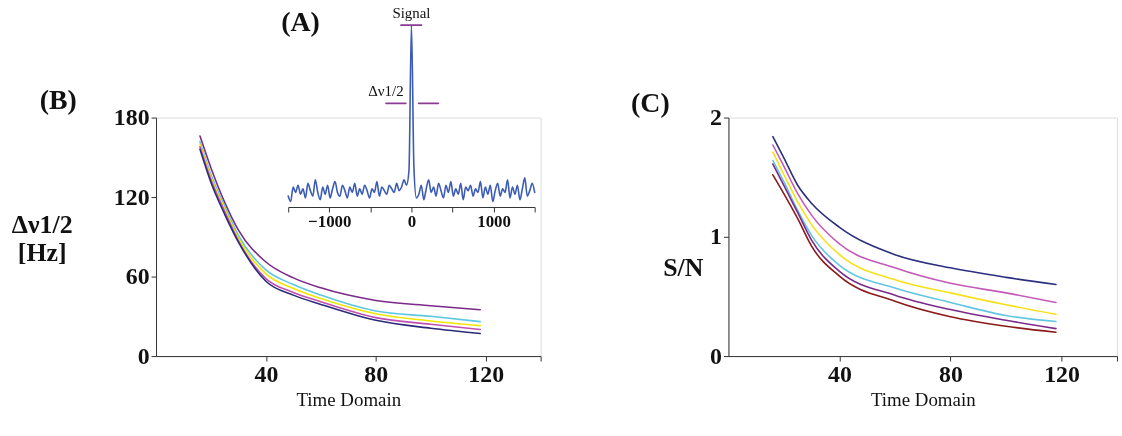 This screenshot has width=1122, height=436. I want to click on y-axis-title: S/N, so click(683, 268).